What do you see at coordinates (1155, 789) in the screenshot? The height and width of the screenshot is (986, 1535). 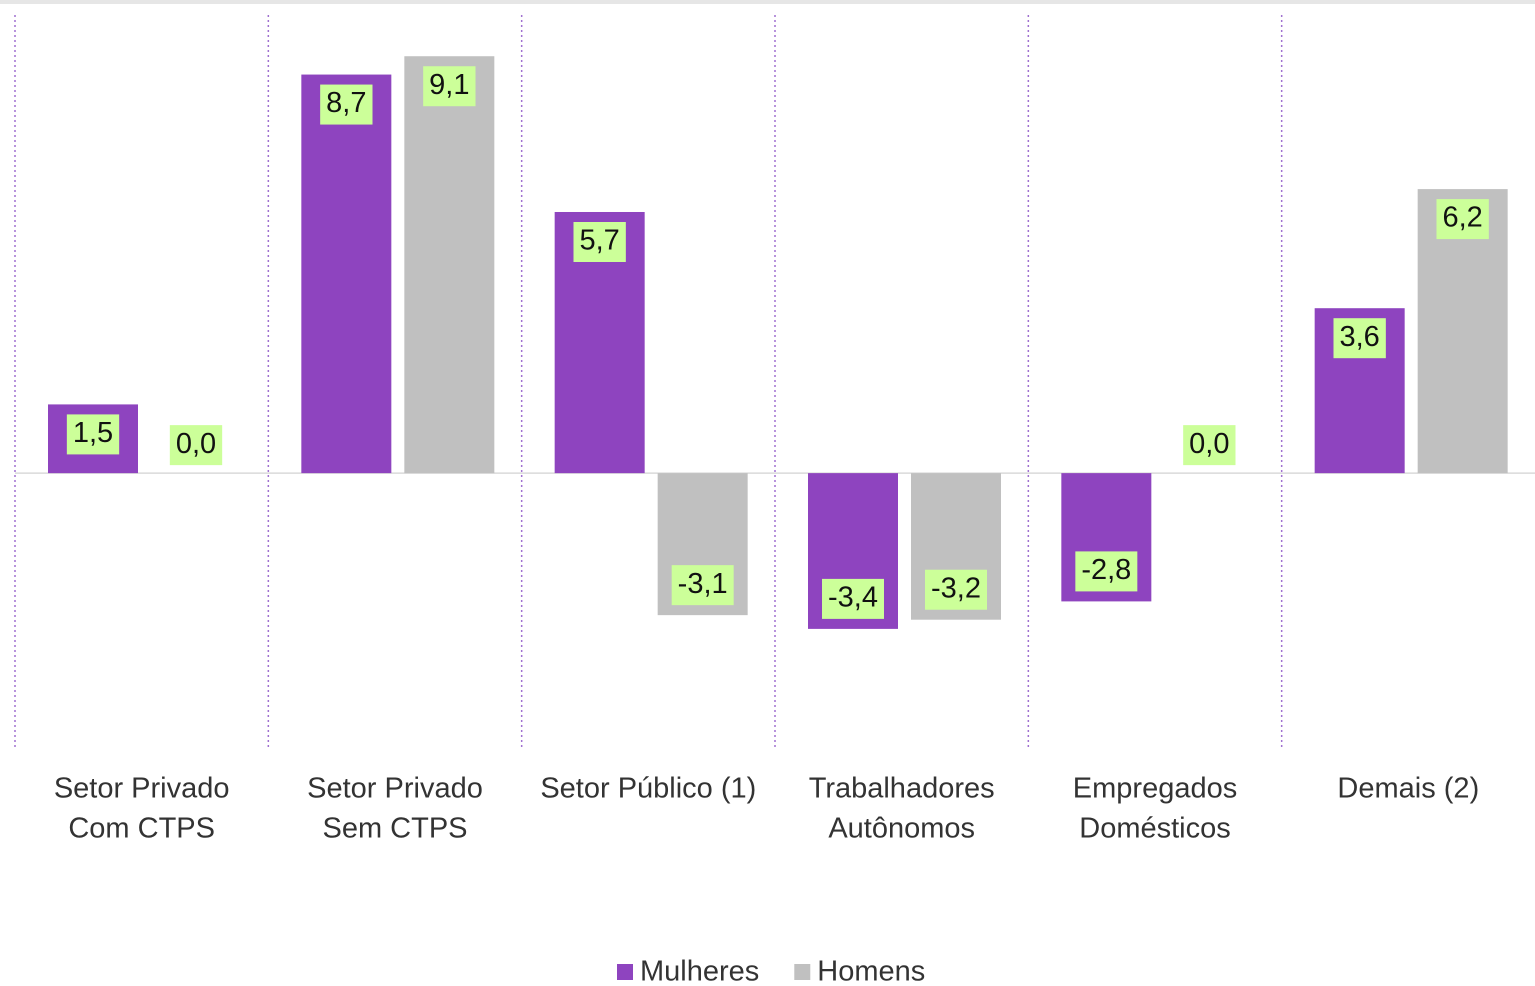 I see `x-tick-label: Empregados` at bounding box center [1155, 789].